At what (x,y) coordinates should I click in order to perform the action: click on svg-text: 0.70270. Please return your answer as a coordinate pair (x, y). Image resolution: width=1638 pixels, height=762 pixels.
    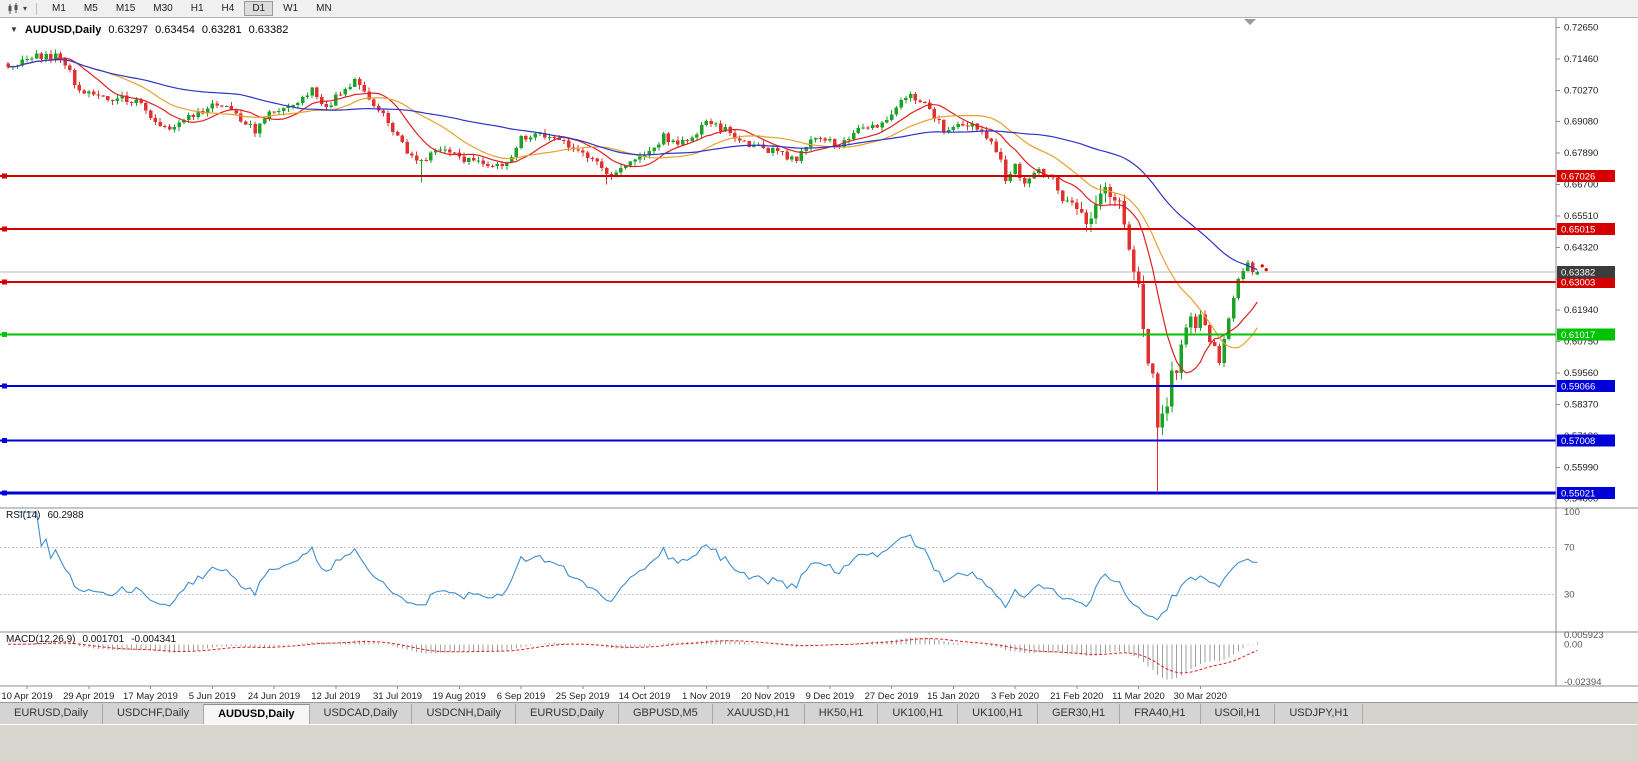
    Looking at the image, I should click on (1581, 90).